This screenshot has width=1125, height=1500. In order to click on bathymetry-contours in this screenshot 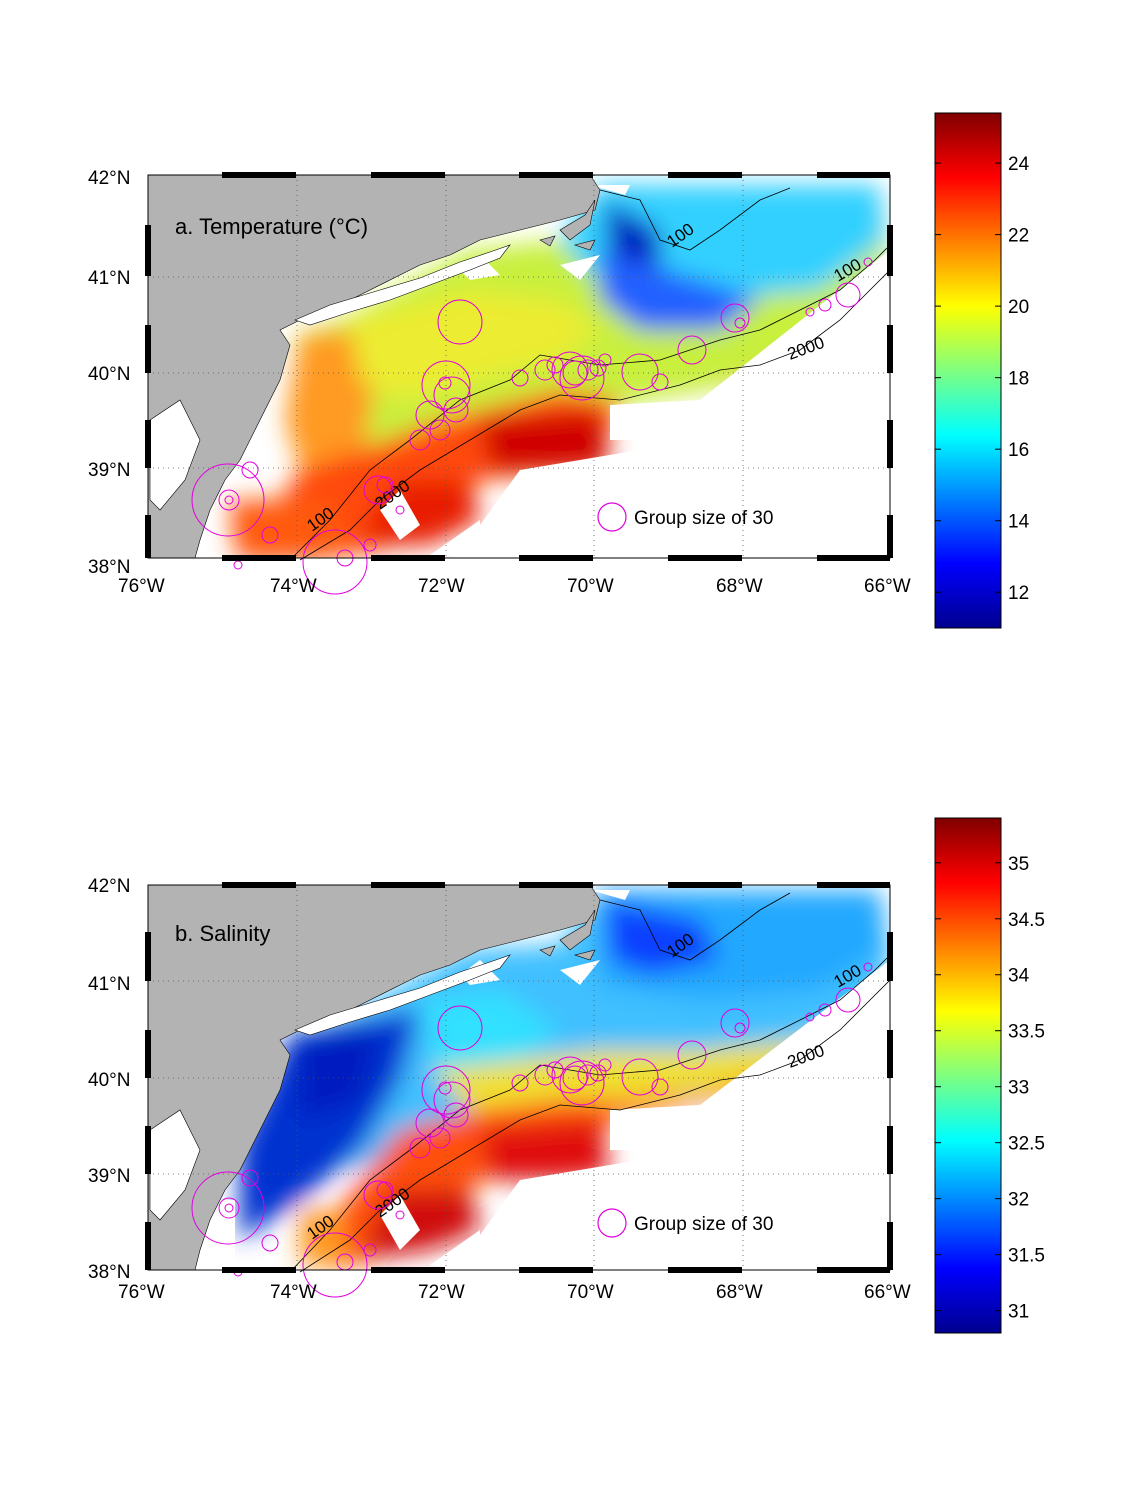, I will do `click(590, 1082)`.